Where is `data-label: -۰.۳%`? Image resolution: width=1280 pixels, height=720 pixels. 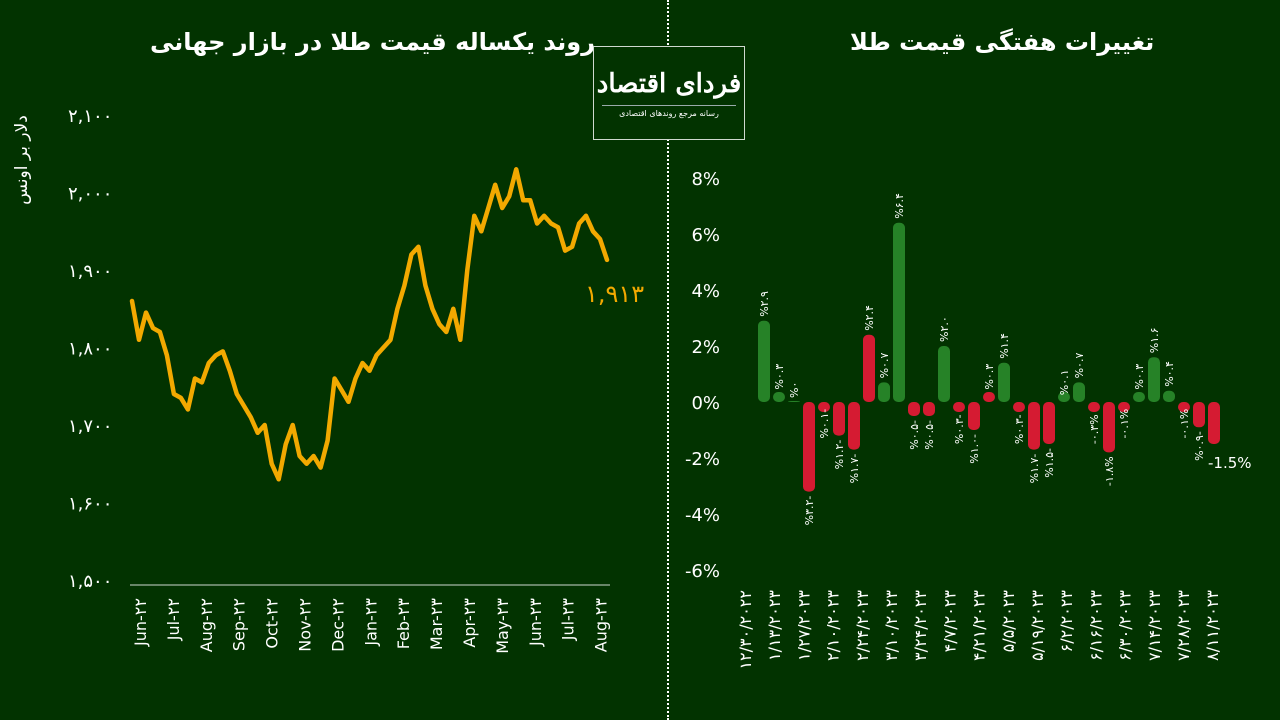 data-label: -۰.۳% is located at coordinates (1094, 429).